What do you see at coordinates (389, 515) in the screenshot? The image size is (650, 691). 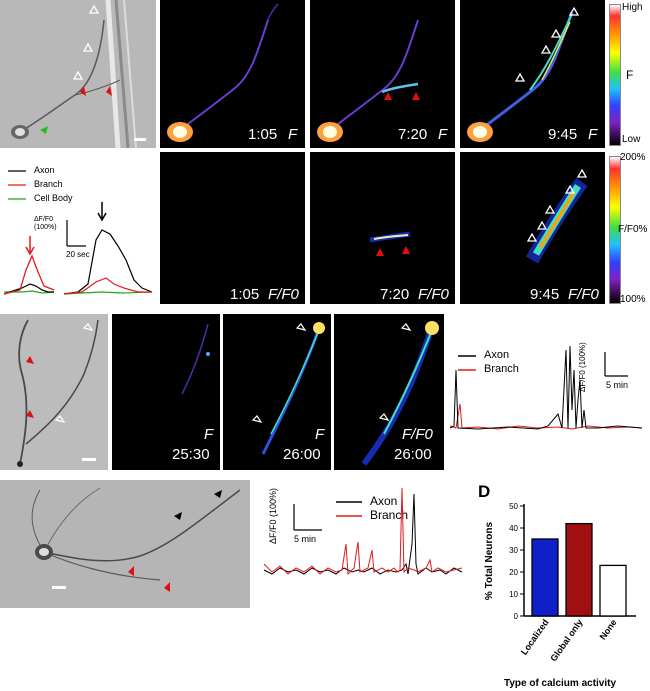 I see `panel-c-legend-branch: Branch` at bounding box center [389, 515].